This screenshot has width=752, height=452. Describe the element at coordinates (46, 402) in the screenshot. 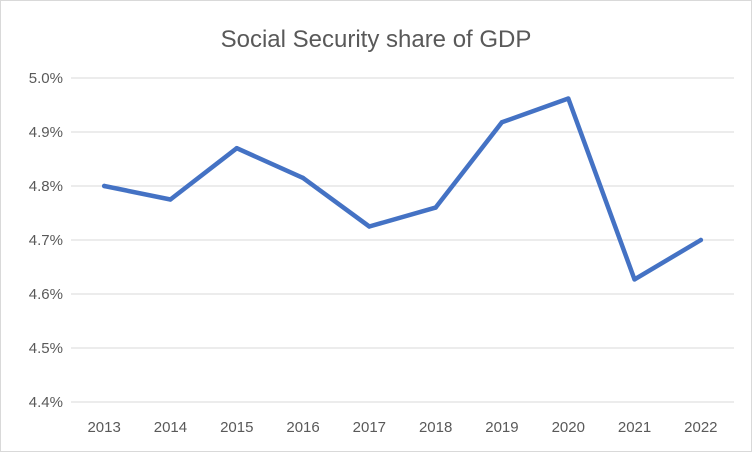

I see `y-tick-label: 4.4%` at that location.